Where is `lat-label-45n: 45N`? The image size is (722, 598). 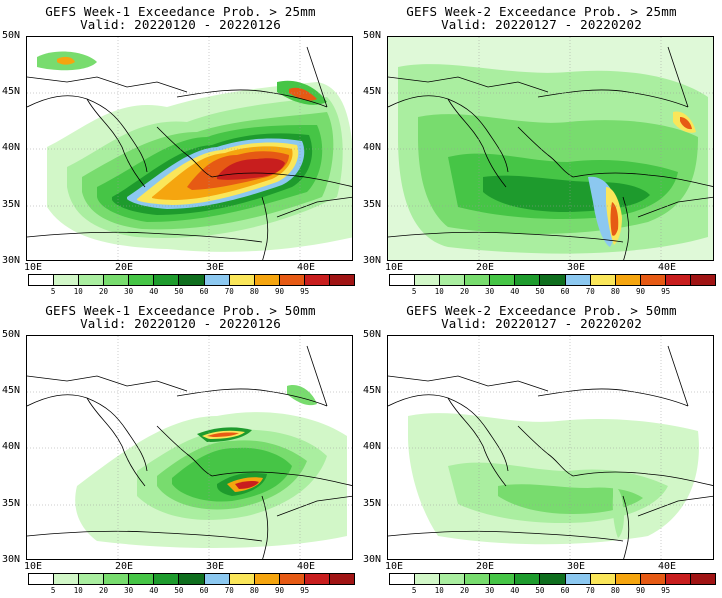
lat-label-45n: 45N is located at coordinates (372, 91).